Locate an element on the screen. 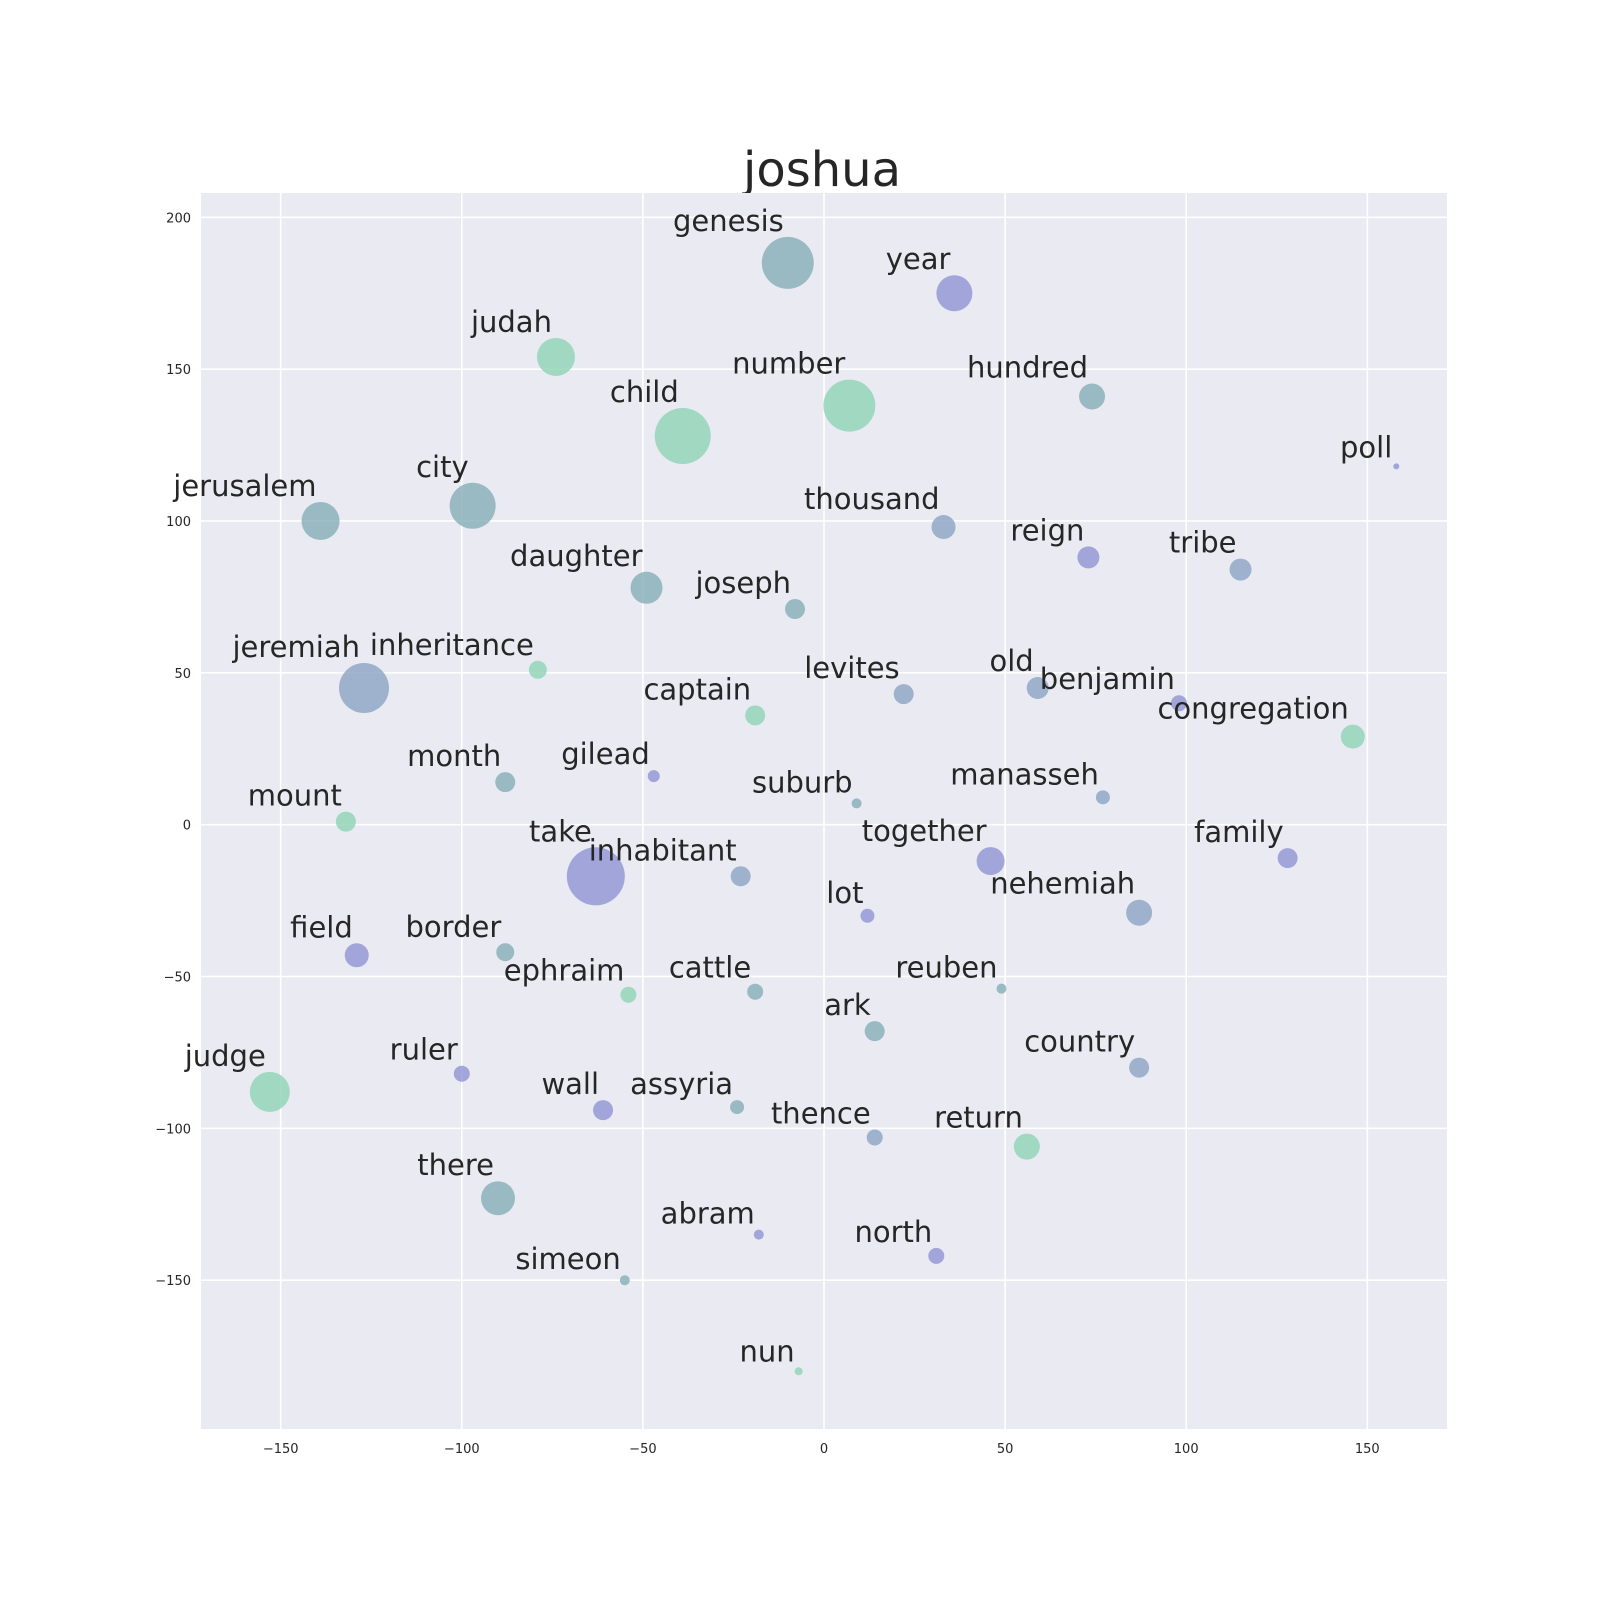 The width and height of the screenshot is (1600, 1605). point-old is located at coordinates (1037, 688).